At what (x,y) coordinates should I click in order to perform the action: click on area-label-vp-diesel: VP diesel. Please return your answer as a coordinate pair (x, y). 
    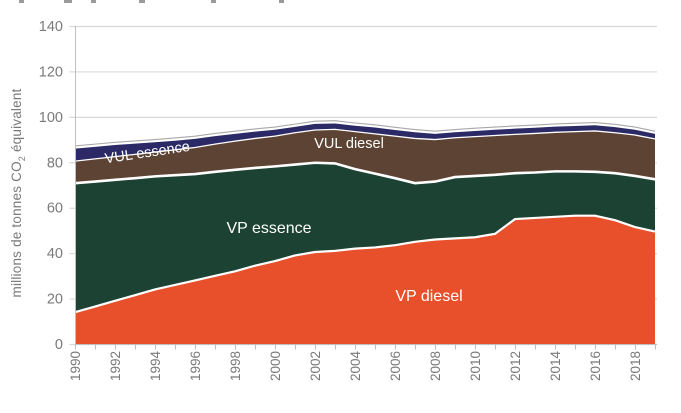
    Looking at the image, I should click on (428, 296).